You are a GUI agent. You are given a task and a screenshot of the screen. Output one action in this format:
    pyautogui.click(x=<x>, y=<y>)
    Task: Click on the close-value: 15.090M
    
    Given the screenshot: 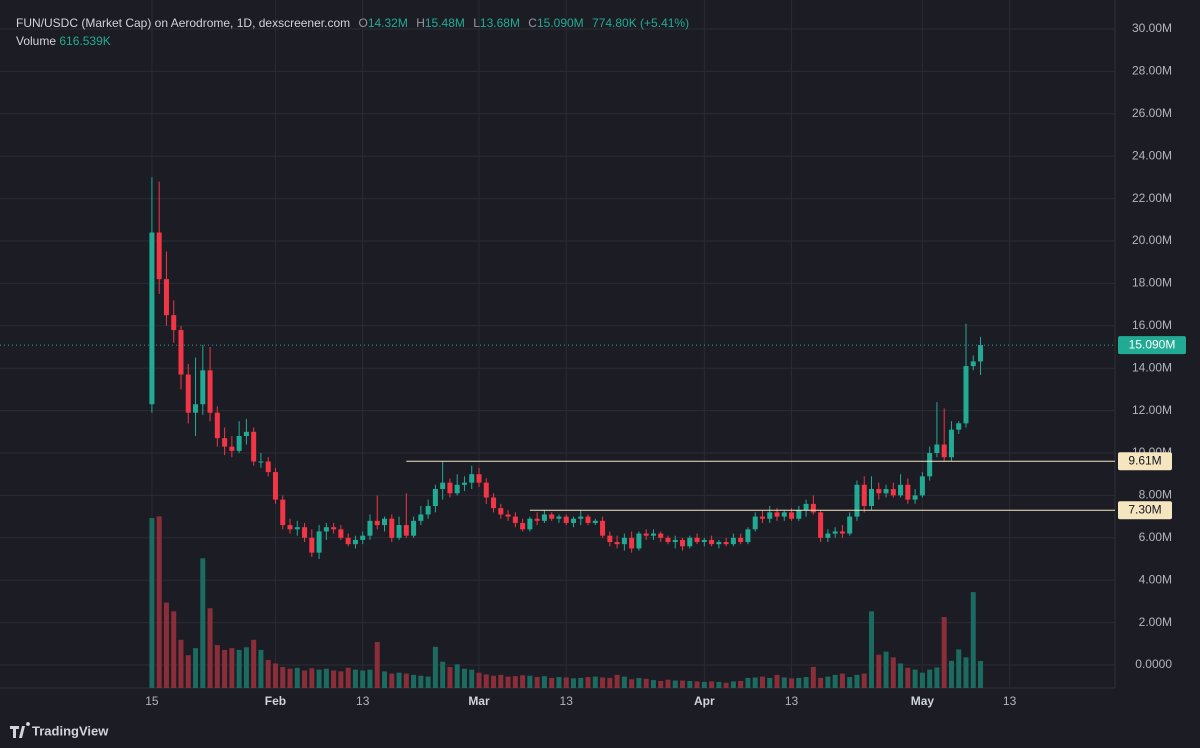 What is the action you would take?
    pyautogui.click(x=560, y=23)
    